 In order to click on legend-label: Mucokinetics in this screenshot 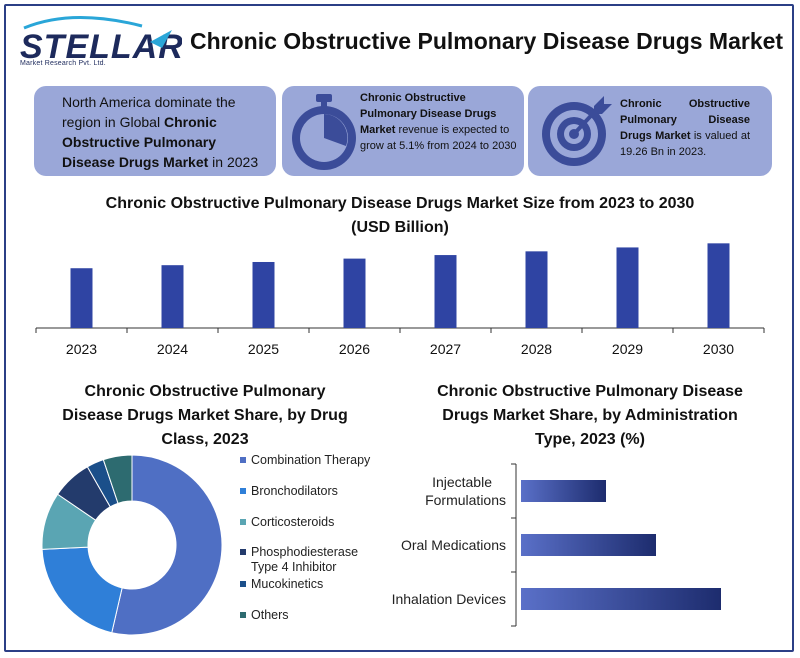, I will do `click(287, 584)`.